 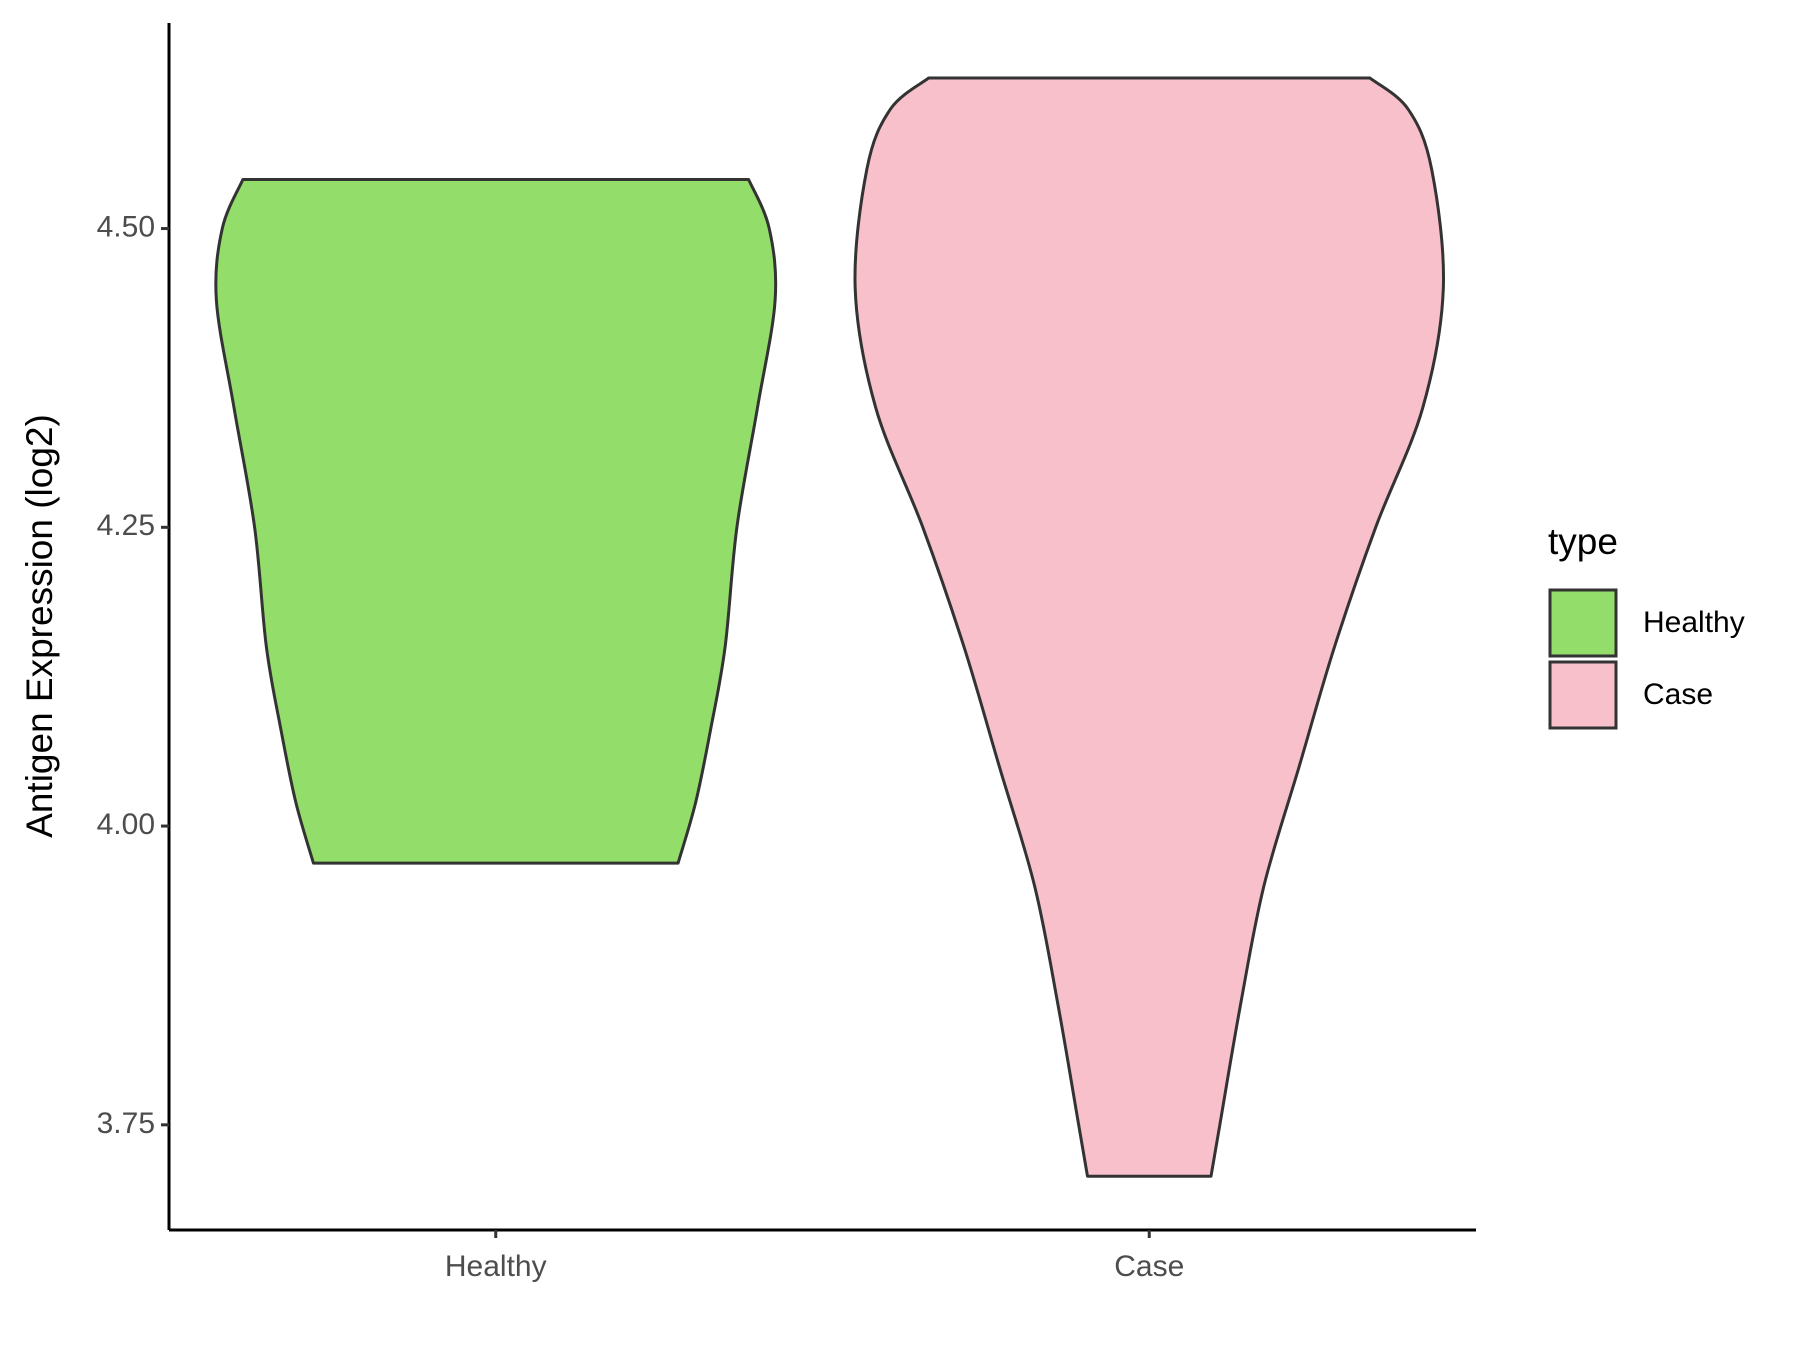 What do you see at coordinates (126, 824) in the screenshot?
I see `y-tick-label: 4.00` at bounding box center [126, 824].